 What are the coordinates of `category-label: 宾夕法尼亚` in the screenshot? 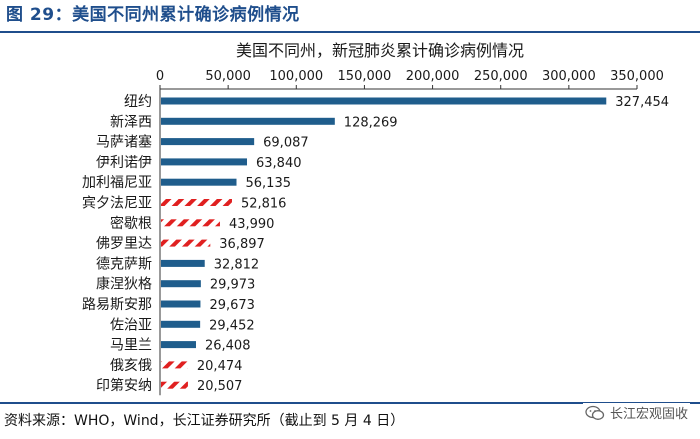 It's located at (117, 204).